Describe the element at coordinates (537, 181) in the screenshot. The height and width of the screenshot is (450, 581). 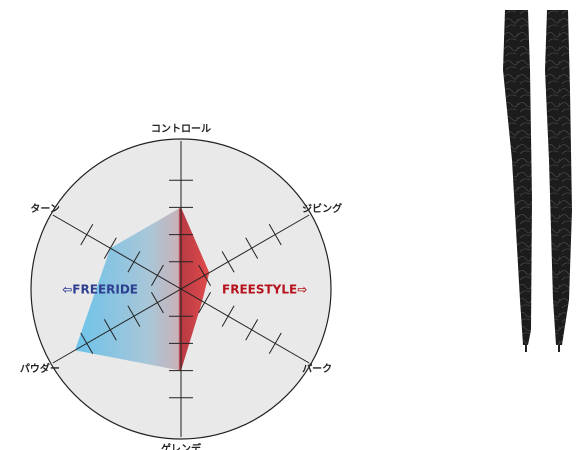
I see `product-image` at that location.